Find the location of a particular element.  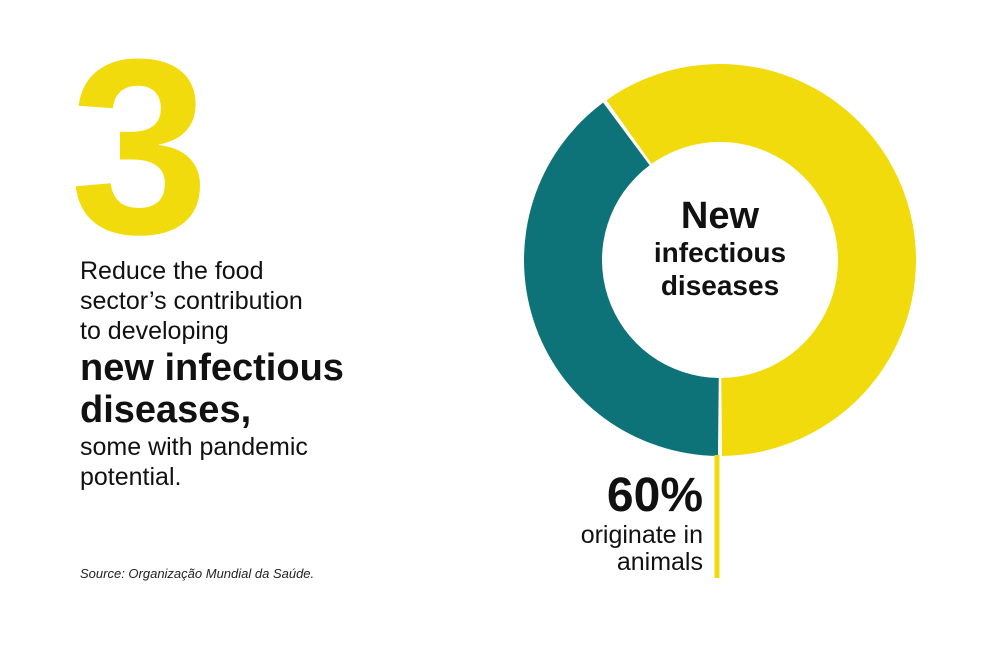

donut-center-label: New infectious diseases is located at coordinates (720, 249).